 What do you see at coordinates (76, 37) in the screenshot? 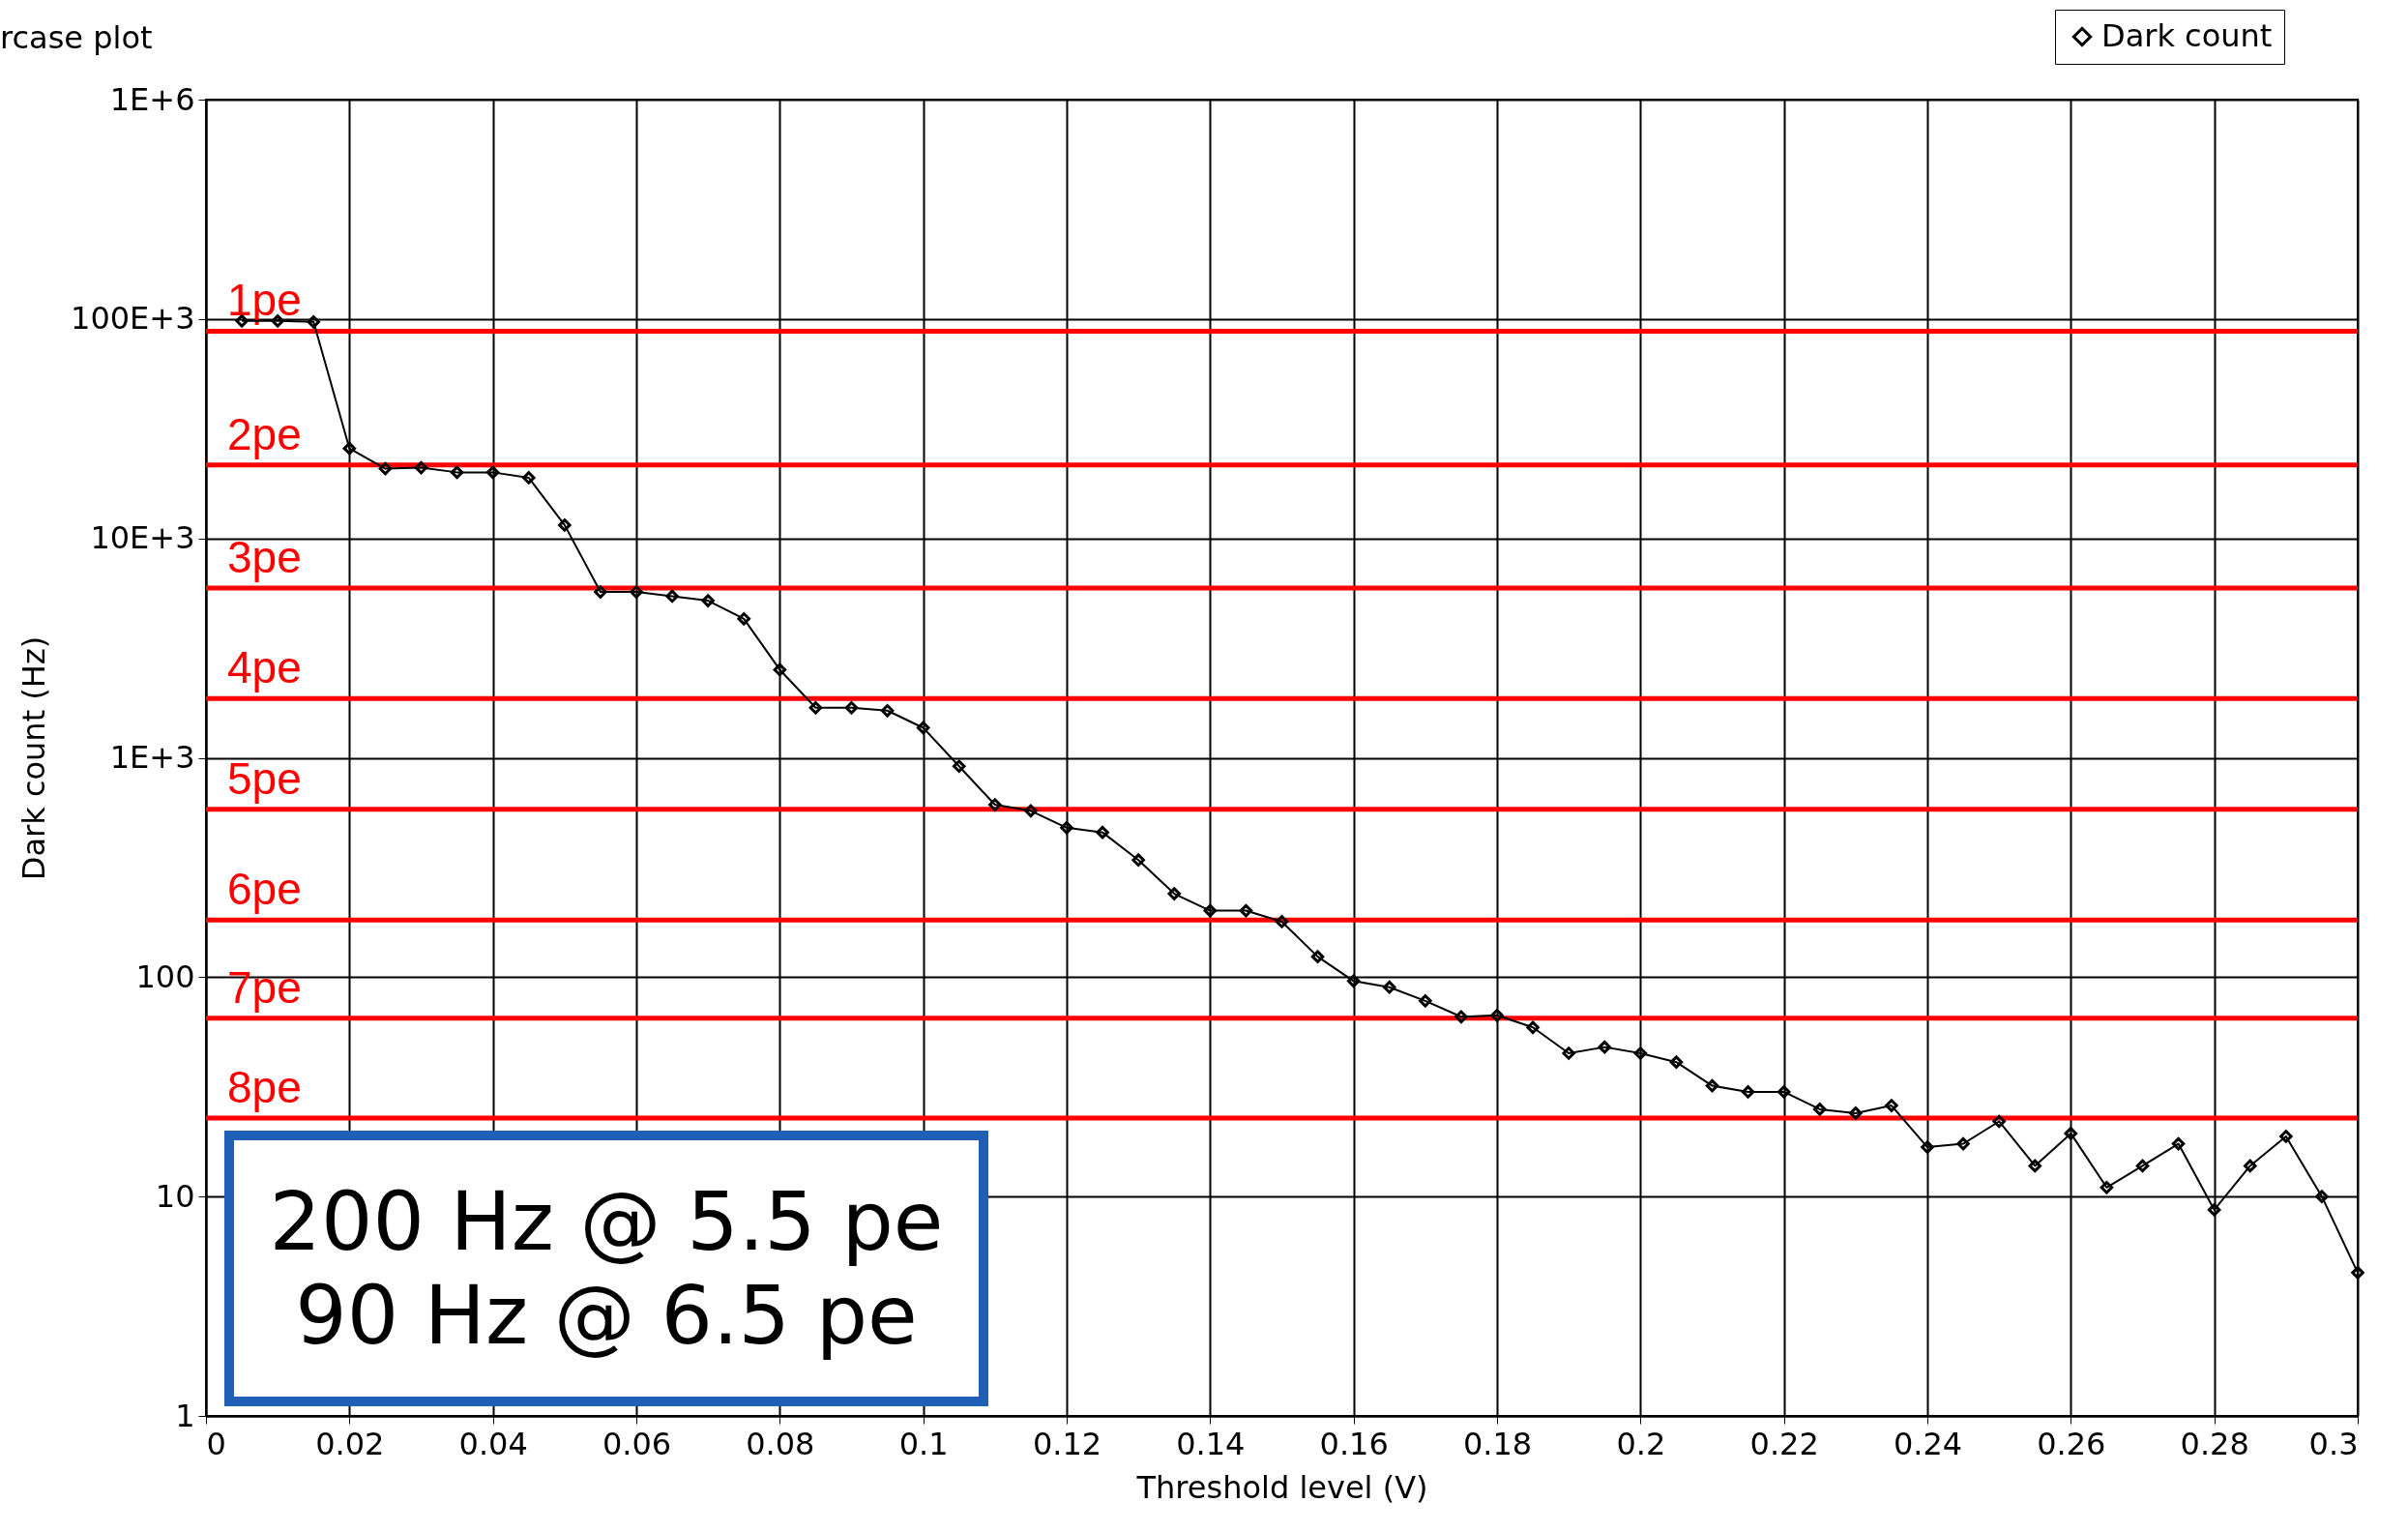
I see `chart-title: rcase plot` at bounding box center [76, 37].